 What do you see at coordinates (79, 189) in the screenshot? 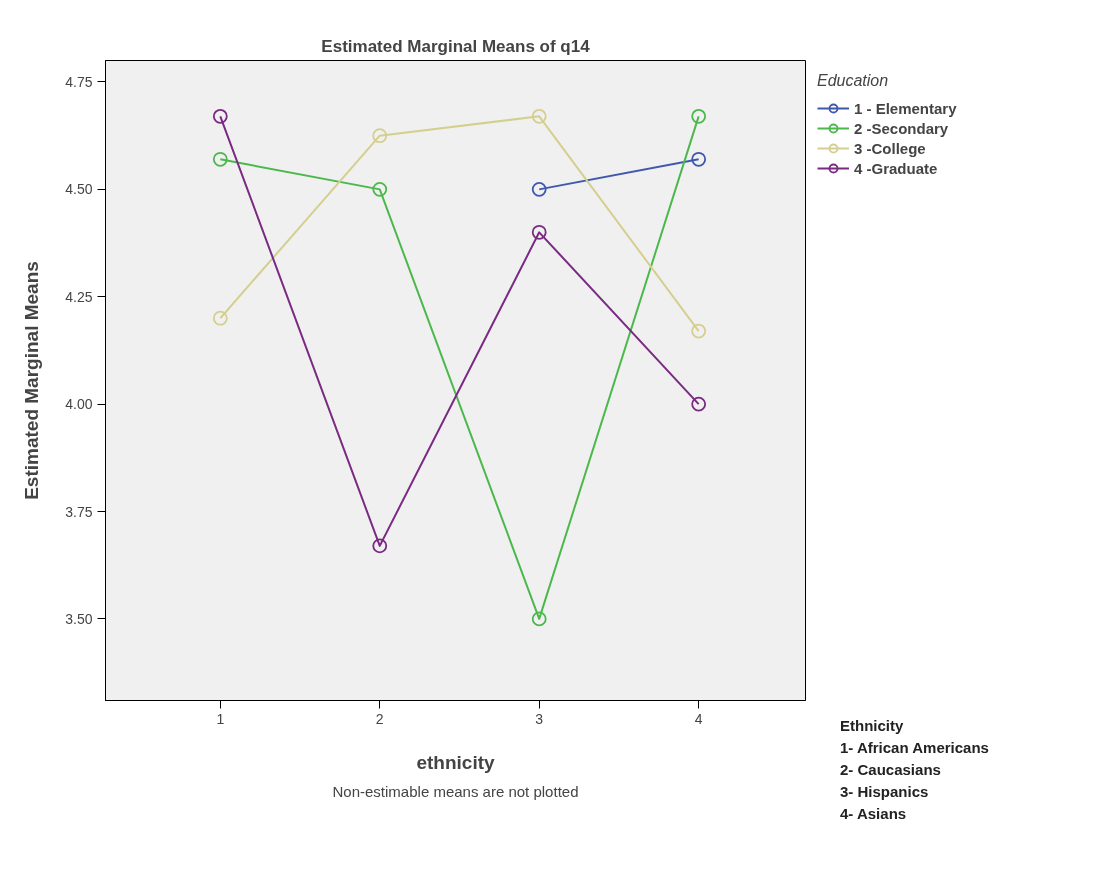
I see `y-tick-label: 4.50` at bounding box center [79, 189].